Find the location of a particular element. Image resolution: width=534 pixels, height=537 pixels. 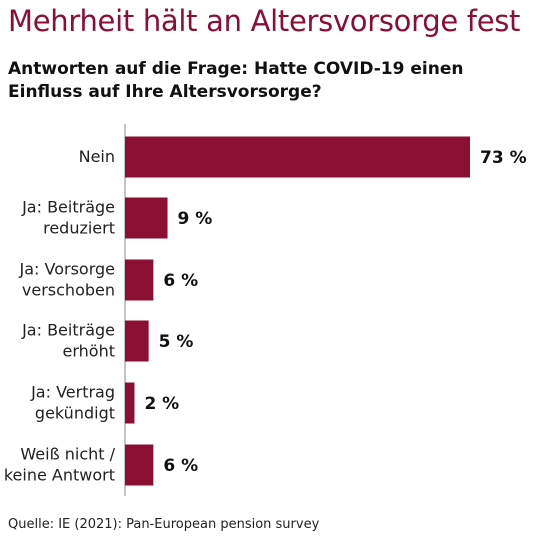

category-label: Ja: Vorsorge verschoben is located at coordinates (67, 280).